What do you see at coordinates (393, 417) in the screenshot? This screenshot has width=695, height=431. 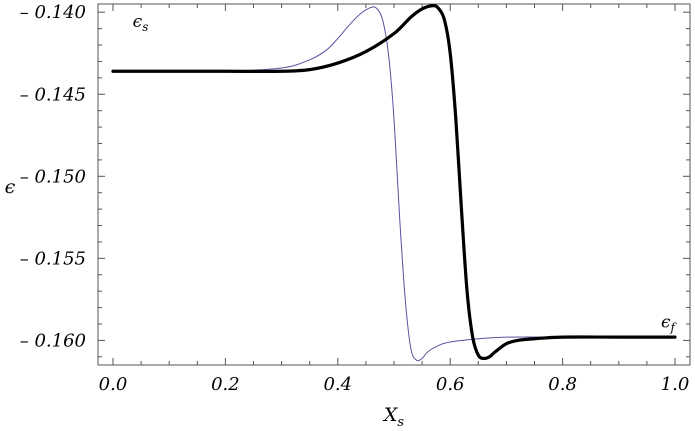 I see `x-axis-label: Xs` at bounding box center [393, 417].